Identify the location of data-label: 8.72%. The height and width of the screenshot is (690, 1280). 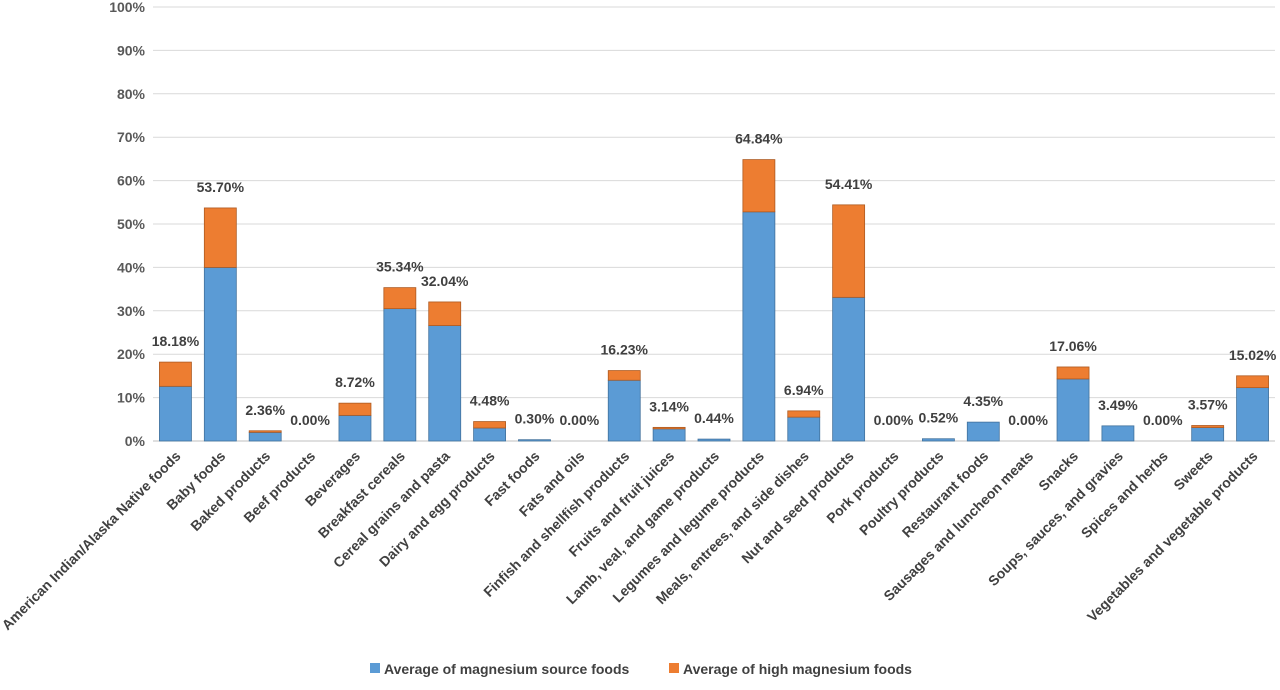
(355, 382).